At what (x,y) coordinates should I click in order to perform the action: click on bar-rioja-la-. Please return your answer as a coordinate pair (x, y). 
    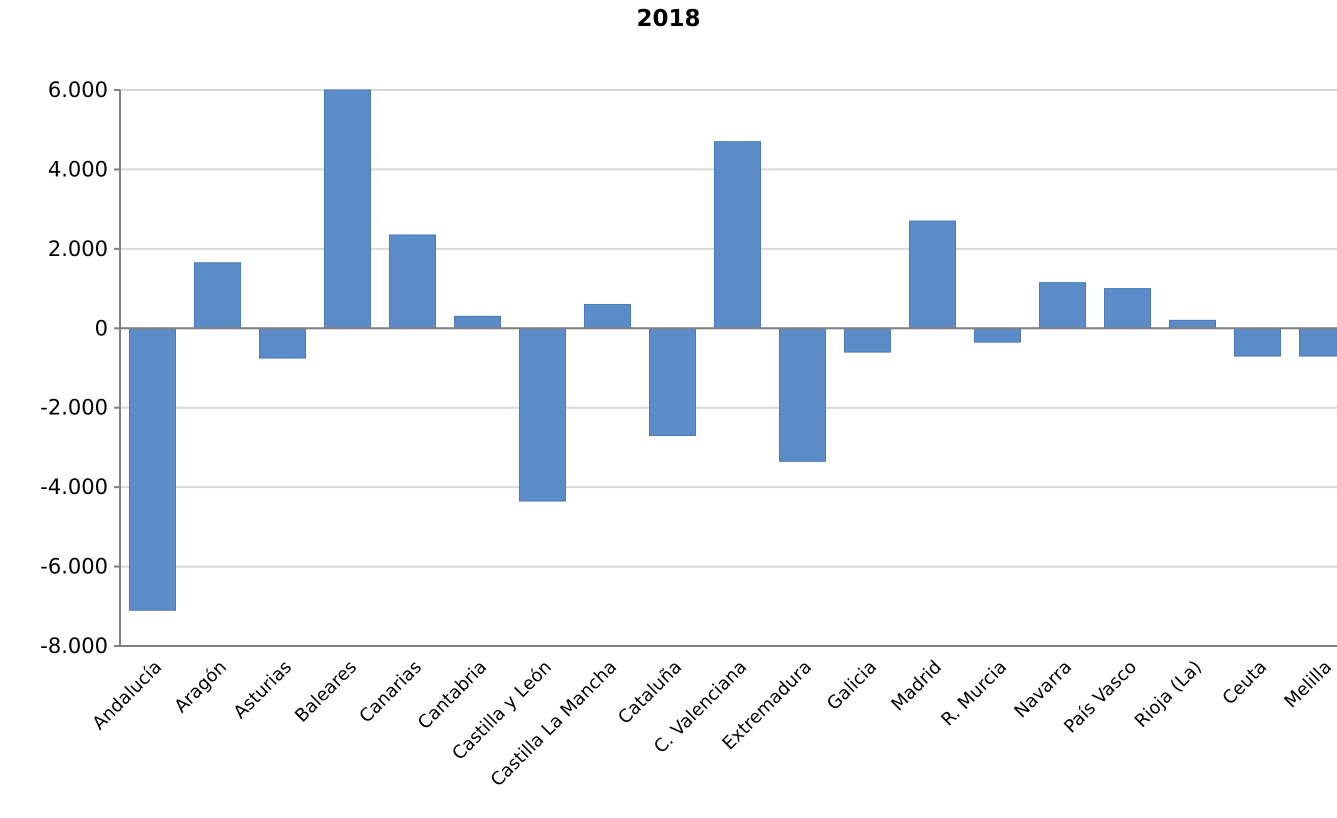
    Looking at the image, I should click on (1192, 324).